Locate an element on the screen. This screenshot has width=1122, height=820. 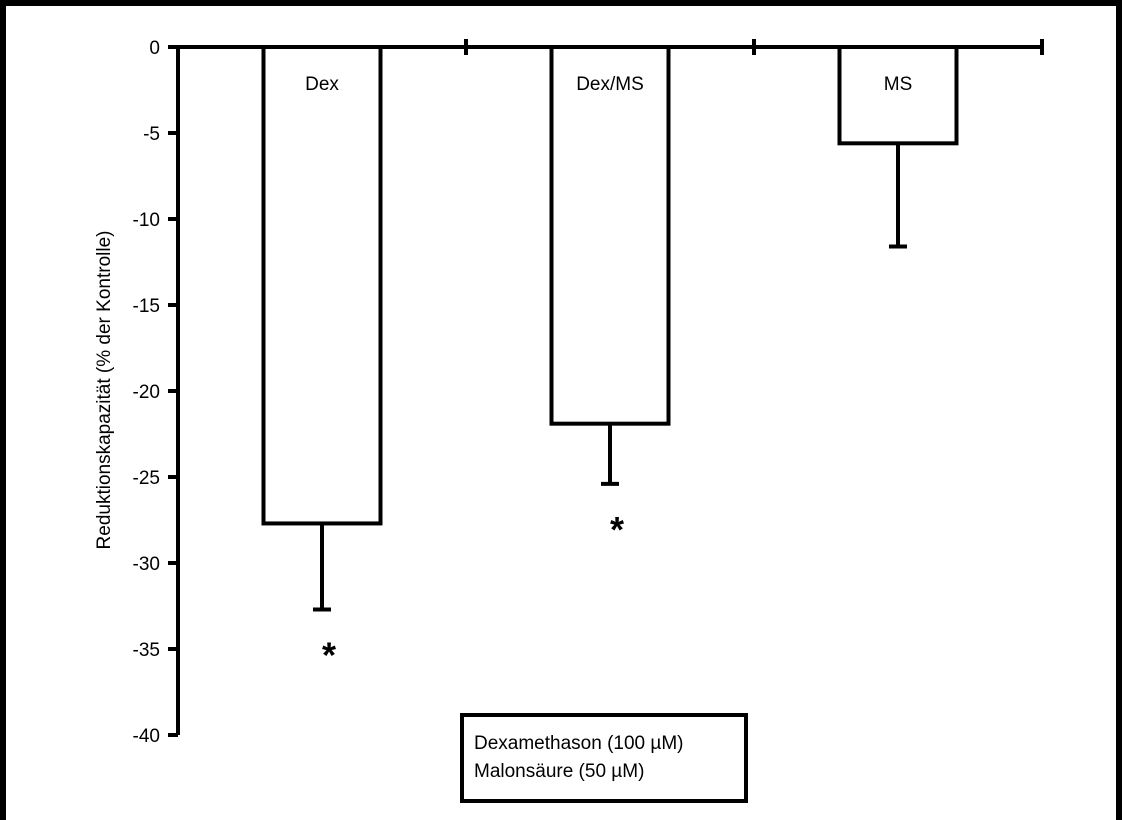
y-tick-label: -35 is located at coordinates (146, 650).